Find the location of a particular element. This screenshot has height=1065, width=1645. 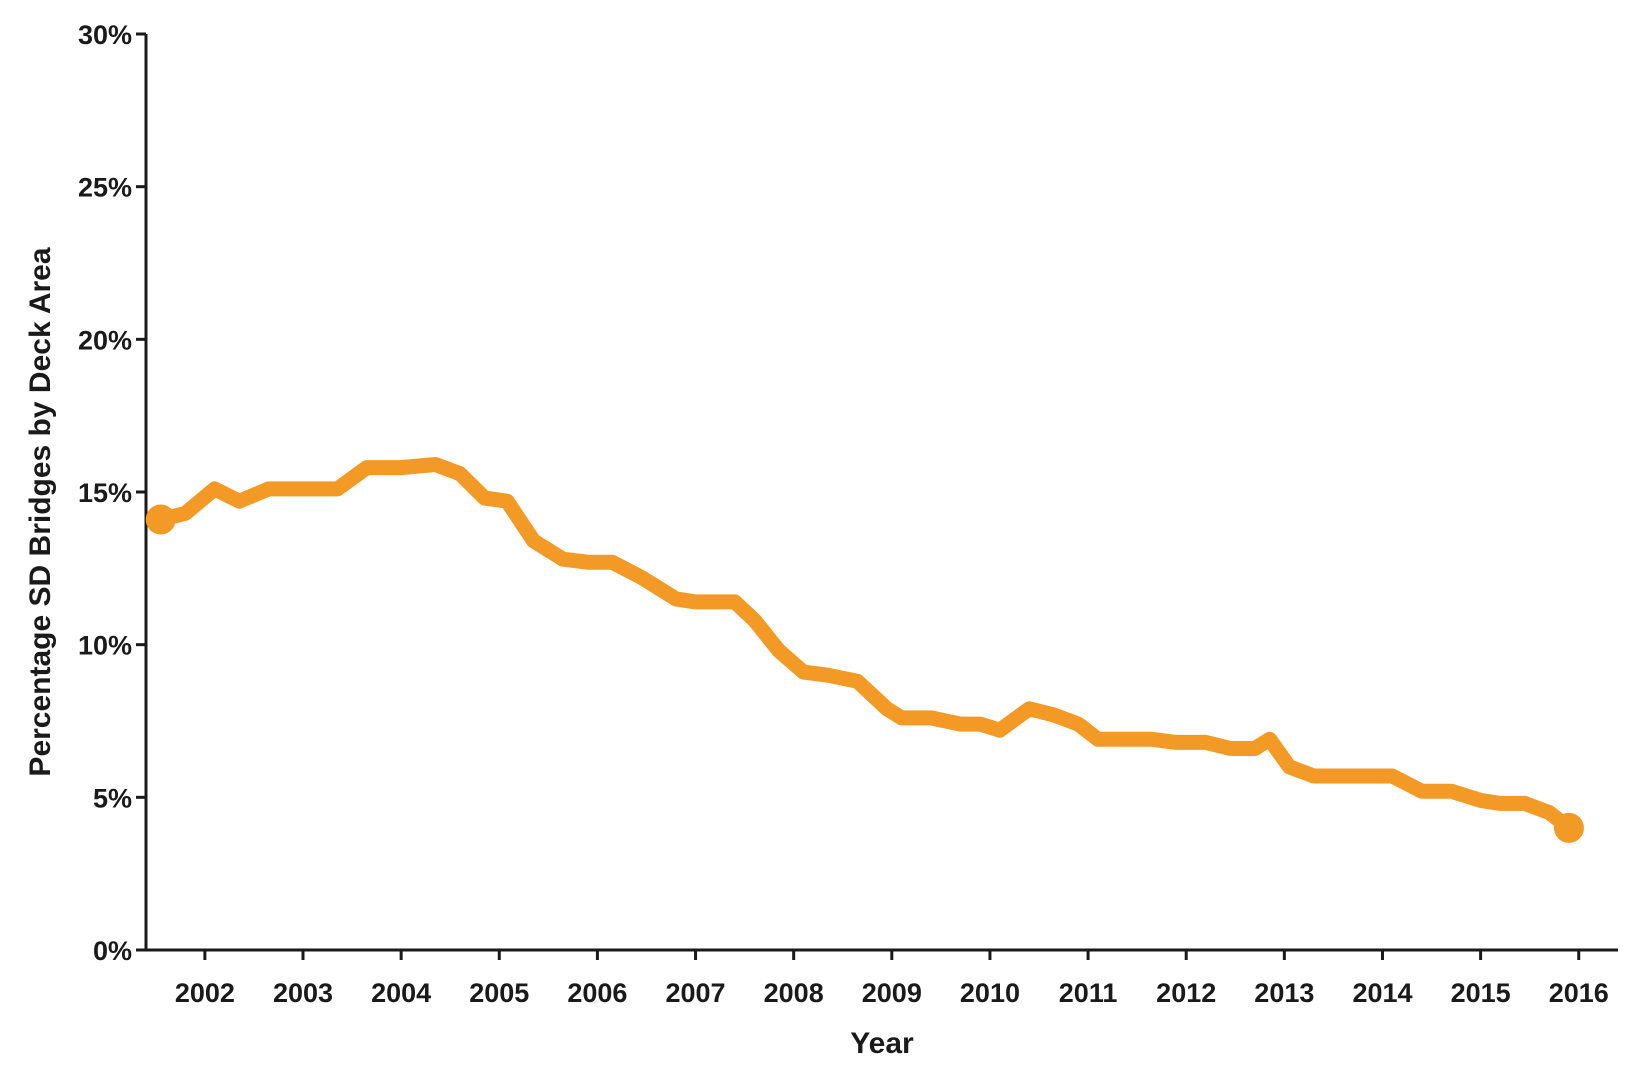

x-tick-label: 2006 is located at coordinates (597, 993).